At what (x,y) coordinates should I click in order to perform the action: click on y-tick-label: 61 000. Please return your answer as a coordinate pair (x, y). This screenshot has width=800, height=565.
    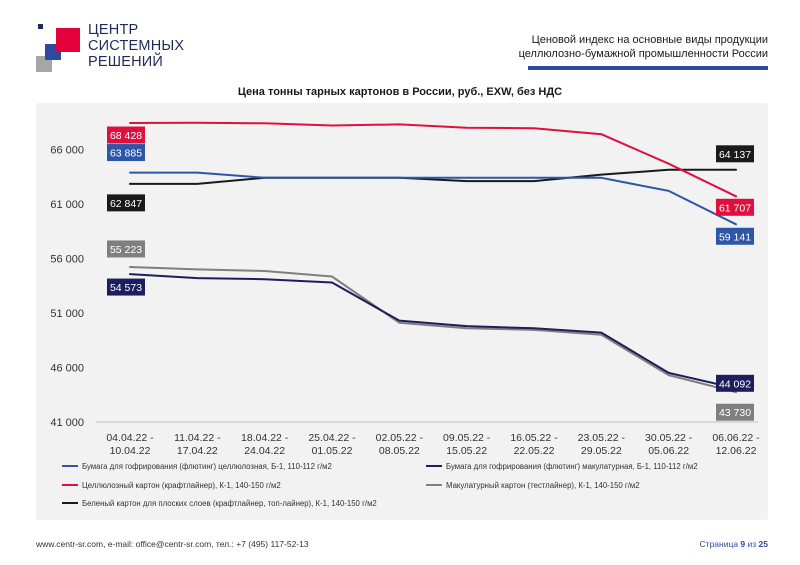
    Looking at the image, I should click on (67, 205).